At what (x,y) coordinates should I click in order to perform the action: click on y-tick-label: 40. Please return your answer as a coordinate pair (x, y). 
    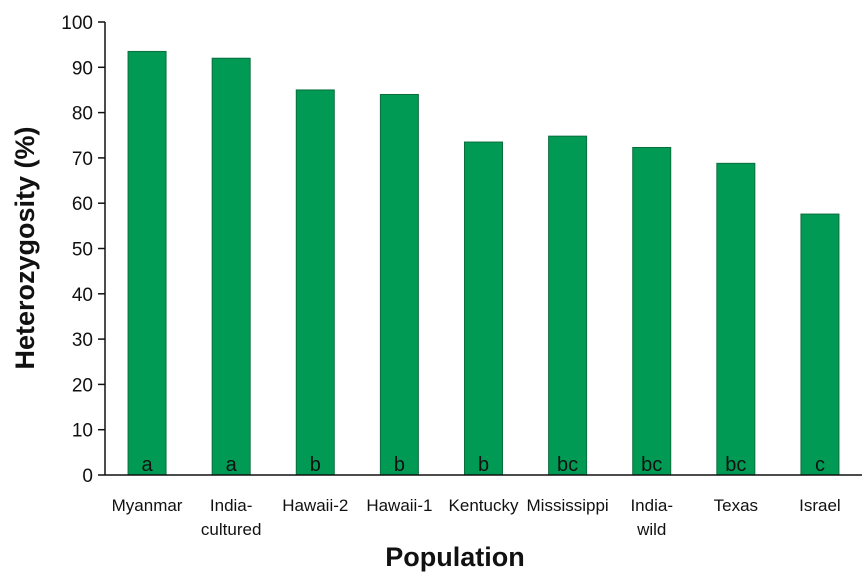
    Looking at the image, I should click on (82, 295).